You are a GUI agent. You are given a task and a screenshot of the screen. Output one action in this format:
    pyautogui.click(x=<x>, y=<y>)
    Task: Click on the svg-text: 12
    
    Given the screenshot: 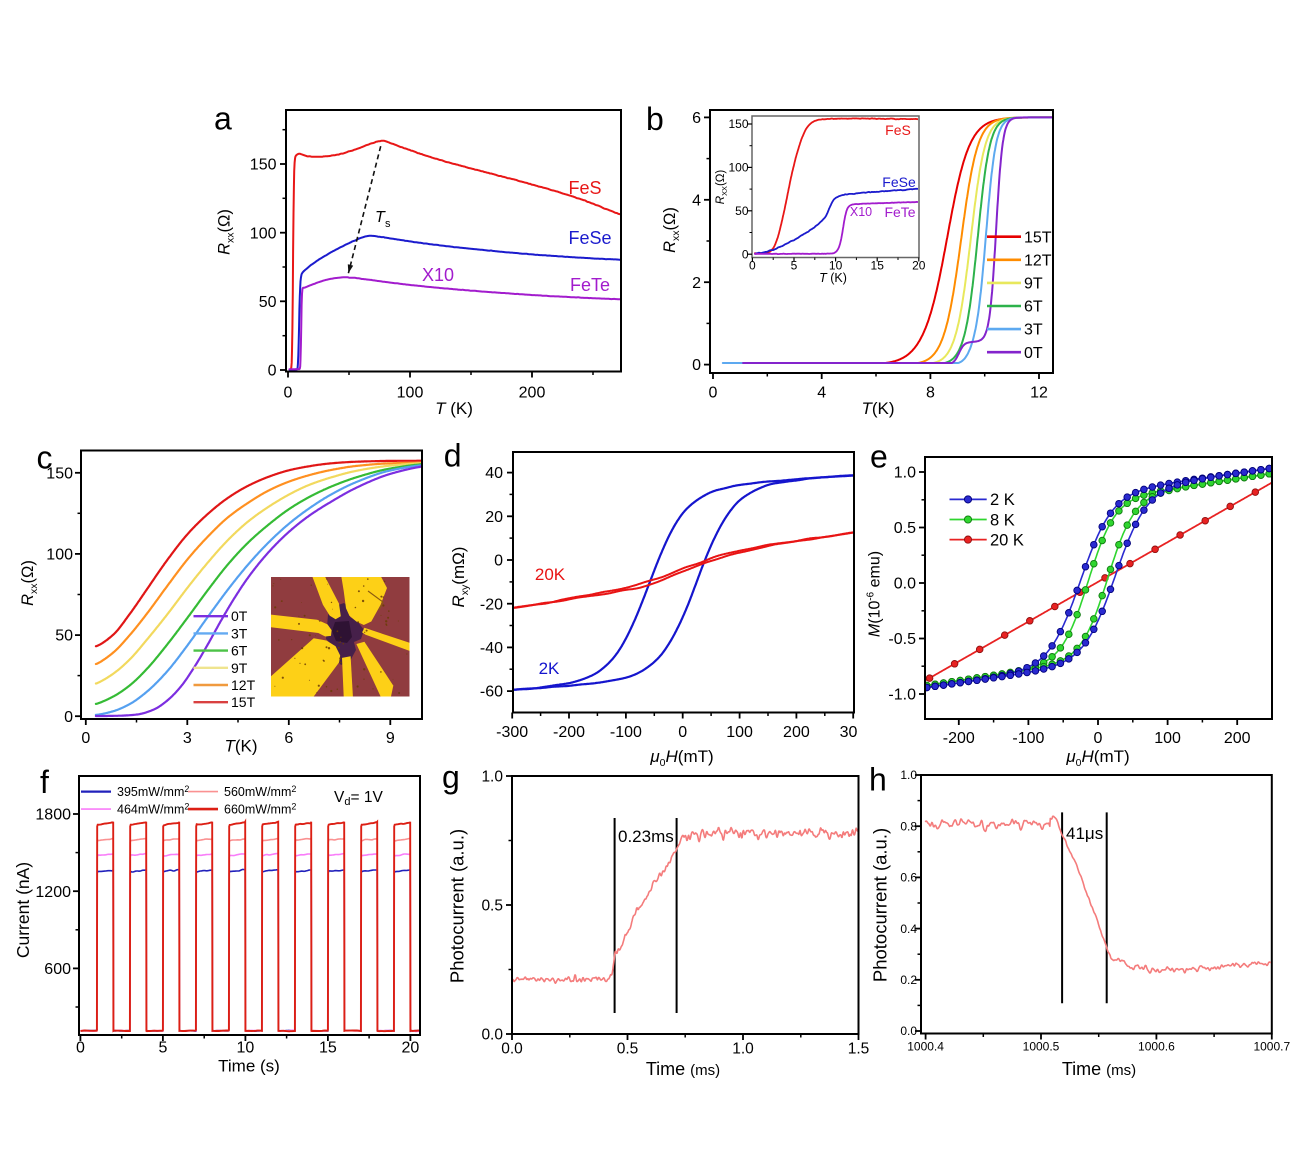 What is the action you would take?
    pyautogui.click(x=1039, y=393)
    